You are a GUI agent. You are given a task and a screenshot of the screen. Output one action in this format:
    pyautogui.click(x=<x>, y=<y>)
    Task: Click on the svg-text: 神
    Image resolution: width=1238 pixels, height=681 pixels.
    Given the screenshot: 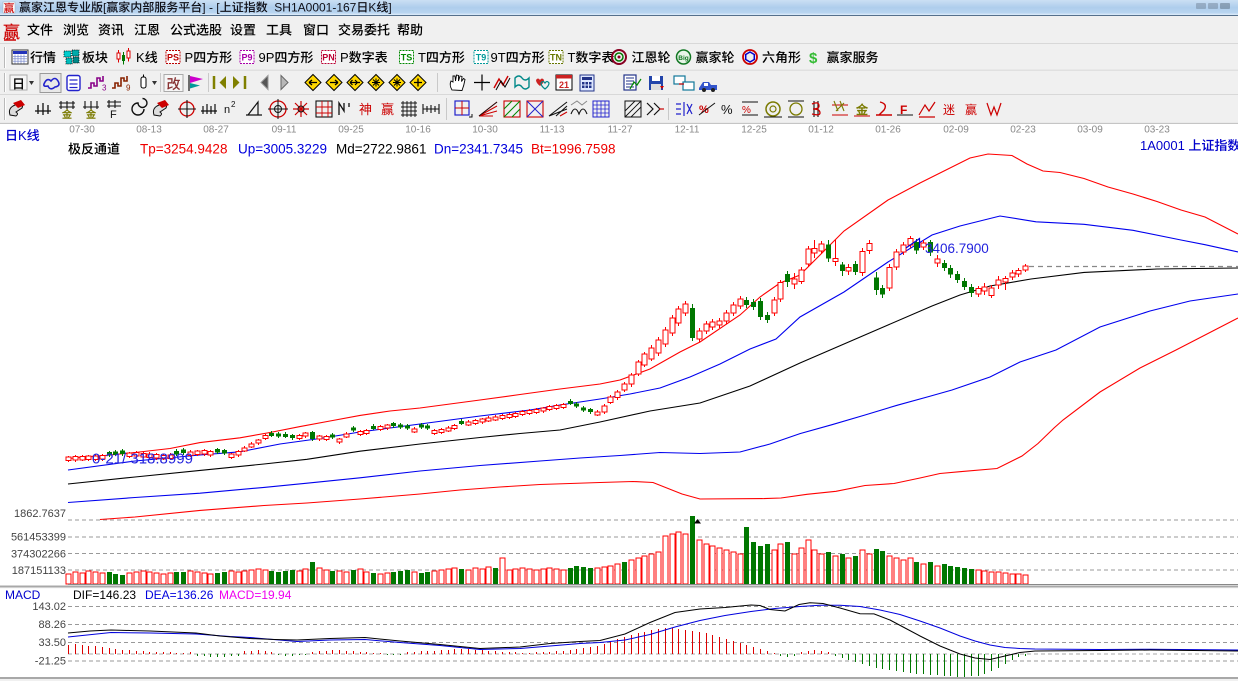 What is the action you would take?
    pyautogui.click(x=365, y=109)
    